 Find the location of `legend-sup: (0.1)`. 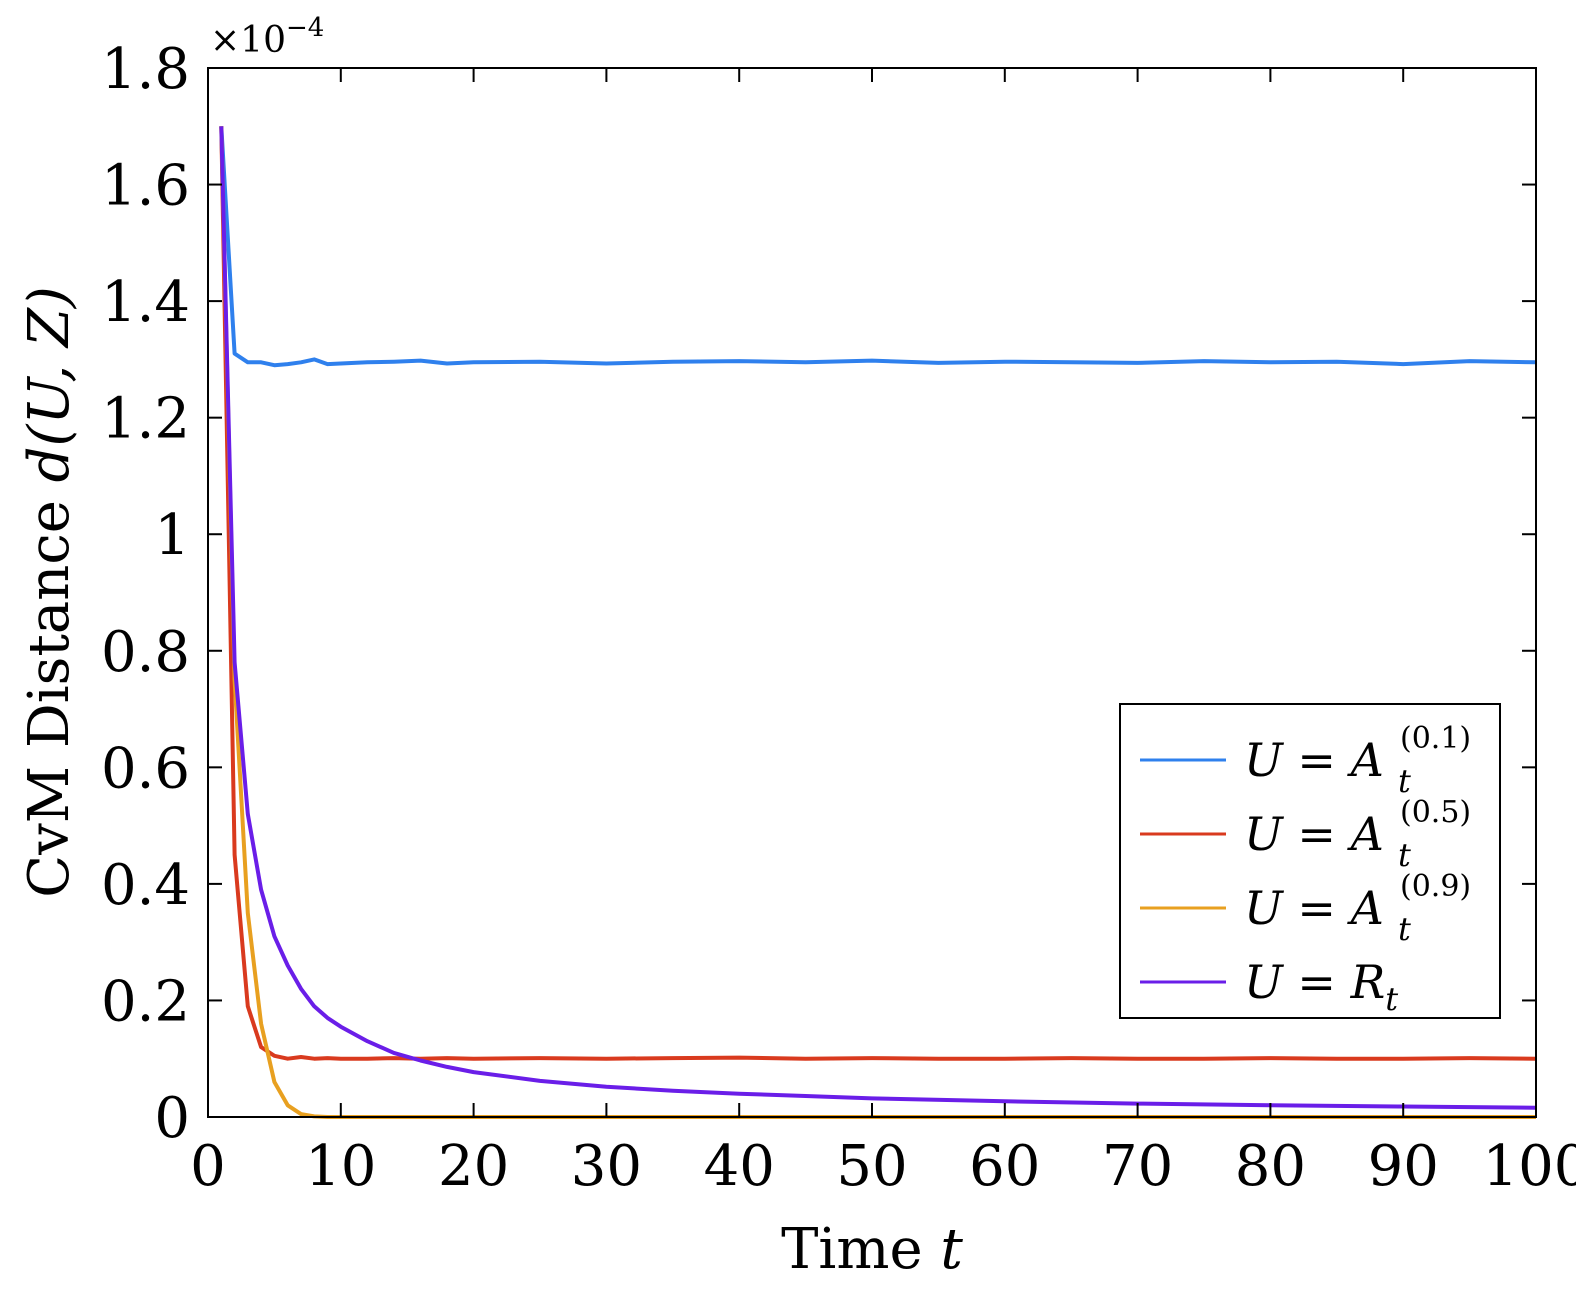

legend-sup: (0.1) is located at coordinates (1435, 738).